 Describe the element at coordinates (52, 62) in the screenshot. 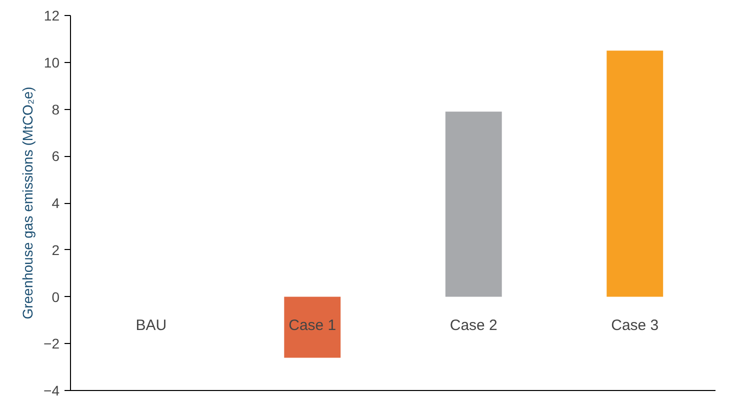

I see `y-tick-label: 10` at that location.